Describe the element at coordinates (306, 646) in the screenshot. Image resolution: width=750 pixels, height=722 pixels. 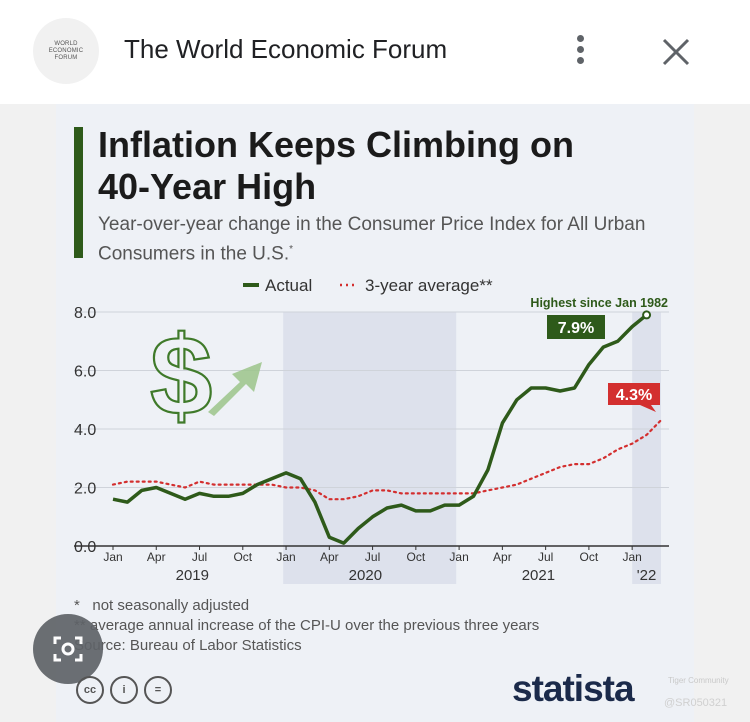
I see `footnote-source: Source: Bureau of Labor Statistics` at that location.